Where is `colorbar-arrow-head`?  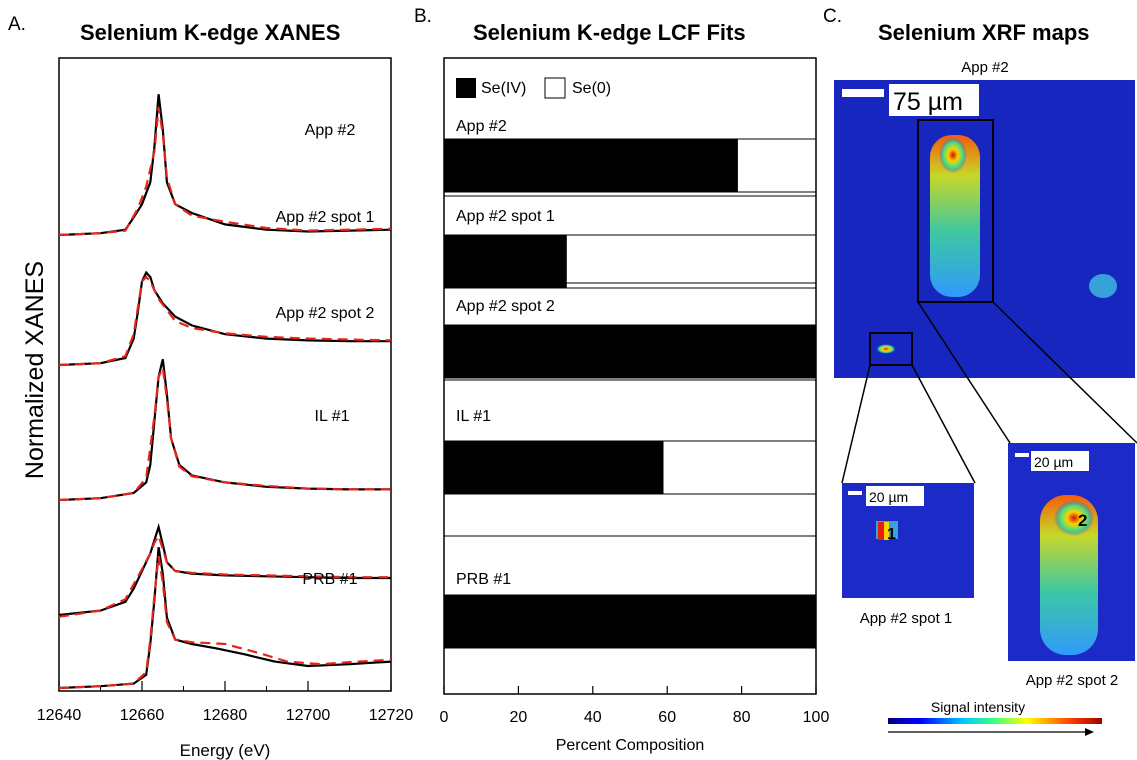
colorbar-arrow-head is located at coordinates (1089, 732).